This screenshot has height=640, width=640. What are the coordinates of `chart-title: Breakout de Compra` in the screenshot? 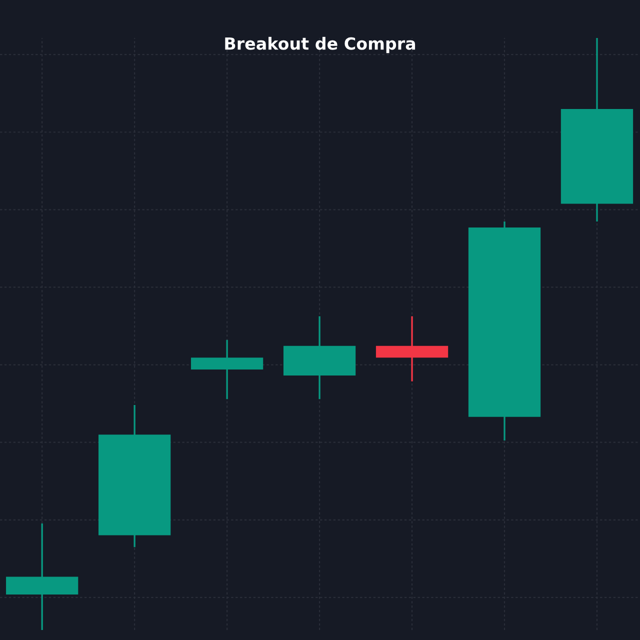 It's located at (320, 45).